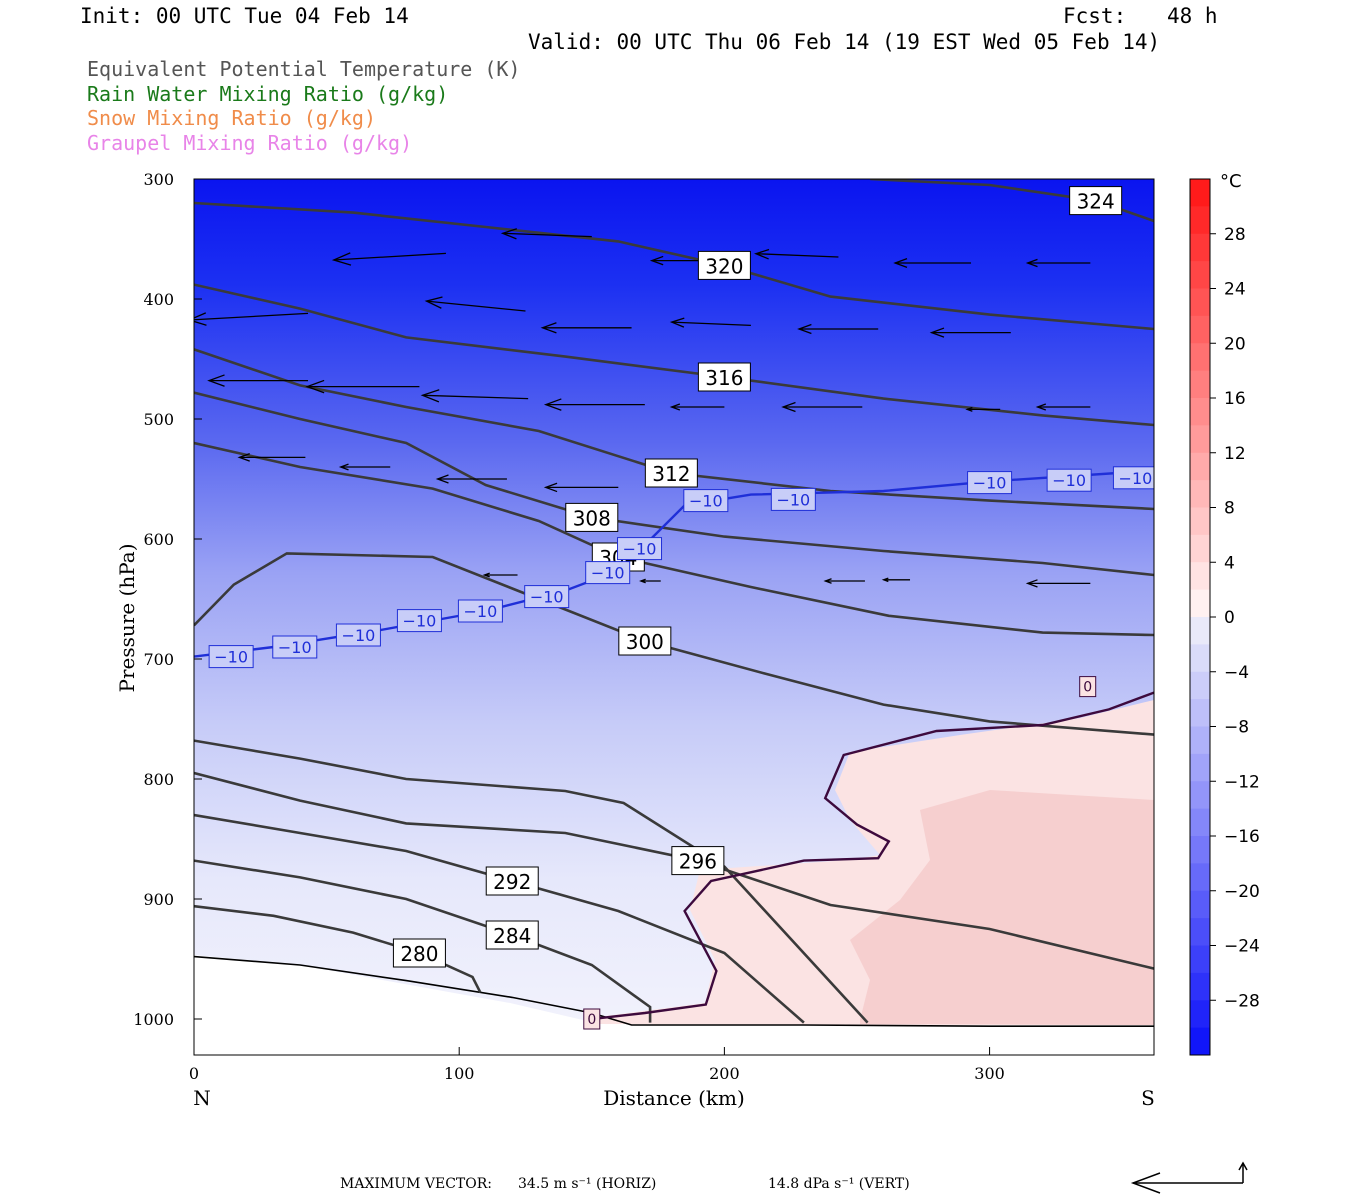 Image resolution: width=1350 pixels, height=1200 pixels. I want to click on init-time: Init: 00 UTC Tue 04 Feb 14, so click(244, 16).